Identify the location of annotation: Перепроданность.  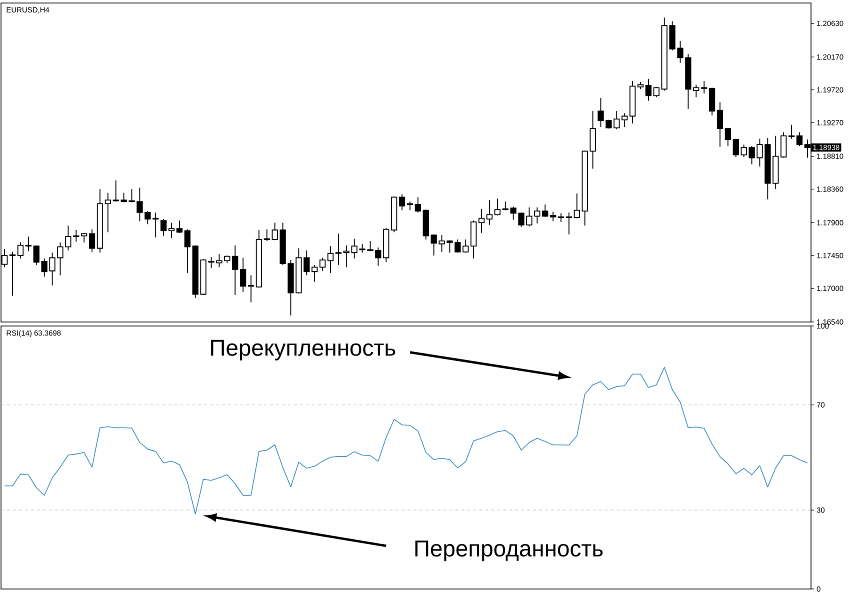
(509, 551).